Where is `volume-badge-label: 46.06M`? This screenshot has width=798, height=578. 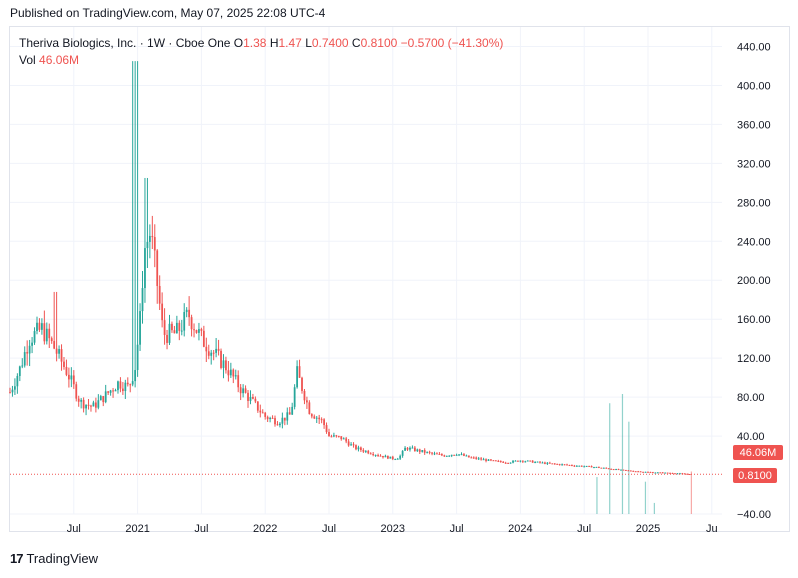
volume-badge-label: 46.06M is located at coordinates (758, 453).